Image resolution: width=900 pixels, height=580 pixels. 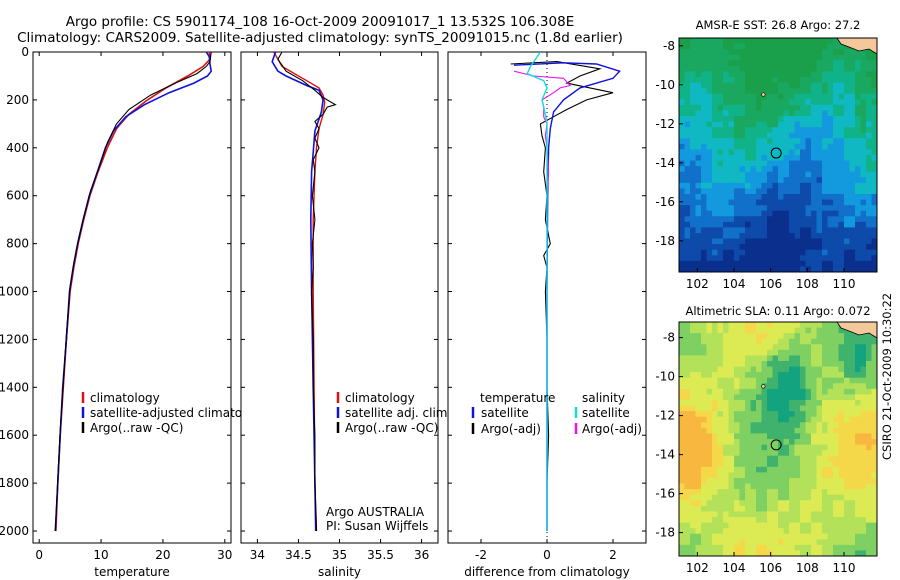 What do you see at coordinates (547, 572) in the screenshot?
I see `x-axis-label: difference from climatology` at bounding box center [547, 572].